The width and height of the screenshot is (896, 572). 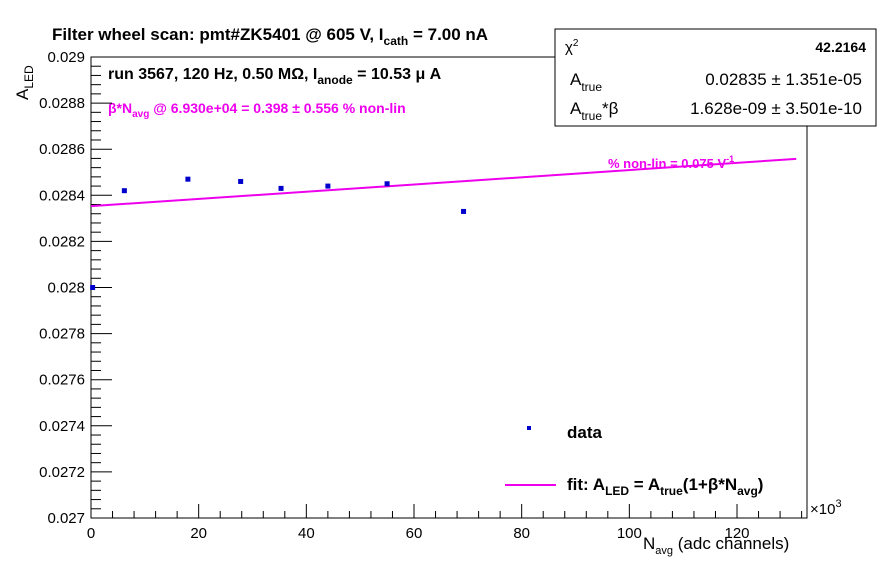 I want to click on y-tick-label: 0.0278, so click(x=62, y=334).